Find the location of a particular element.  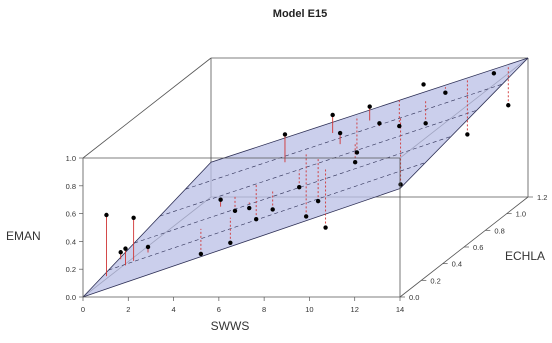

x-tick-label: 6 is located at coordinates (219, 309).